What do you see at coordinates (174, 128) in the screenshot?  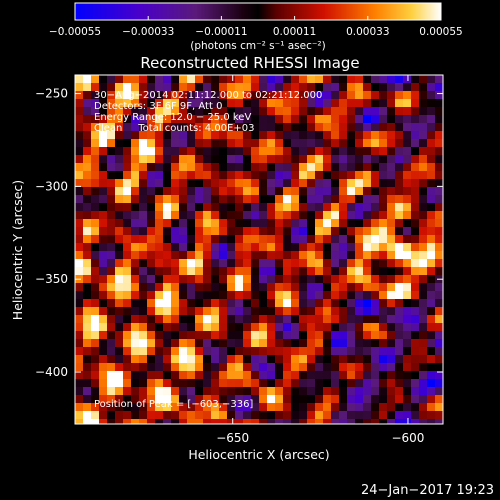 I see `annotation-clean-counts: Clean Total counts: 4.00E+03` at bounding box center [174, 128].